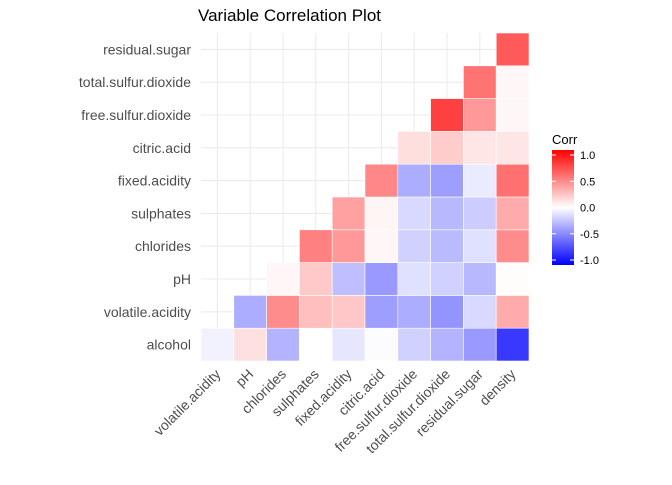  What do you see at coordinates (161, 213) in the screenshot?
I see `y-tick-label: sulphates` at bounding box center [161, 213].